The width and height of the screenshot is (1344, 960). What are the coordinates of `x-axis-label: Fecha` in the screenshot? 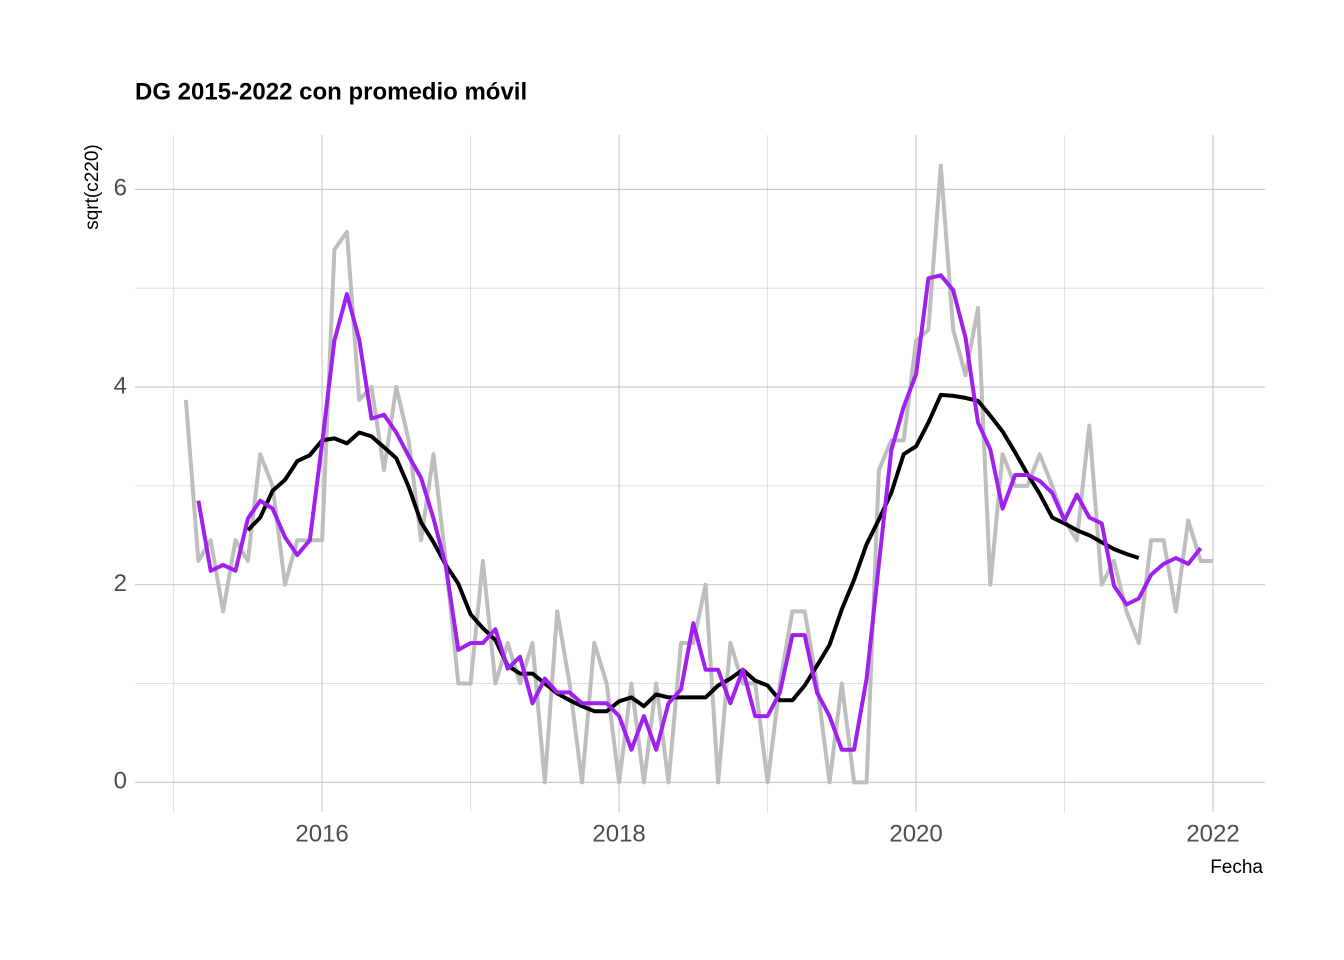 It's located at (1236, 867).